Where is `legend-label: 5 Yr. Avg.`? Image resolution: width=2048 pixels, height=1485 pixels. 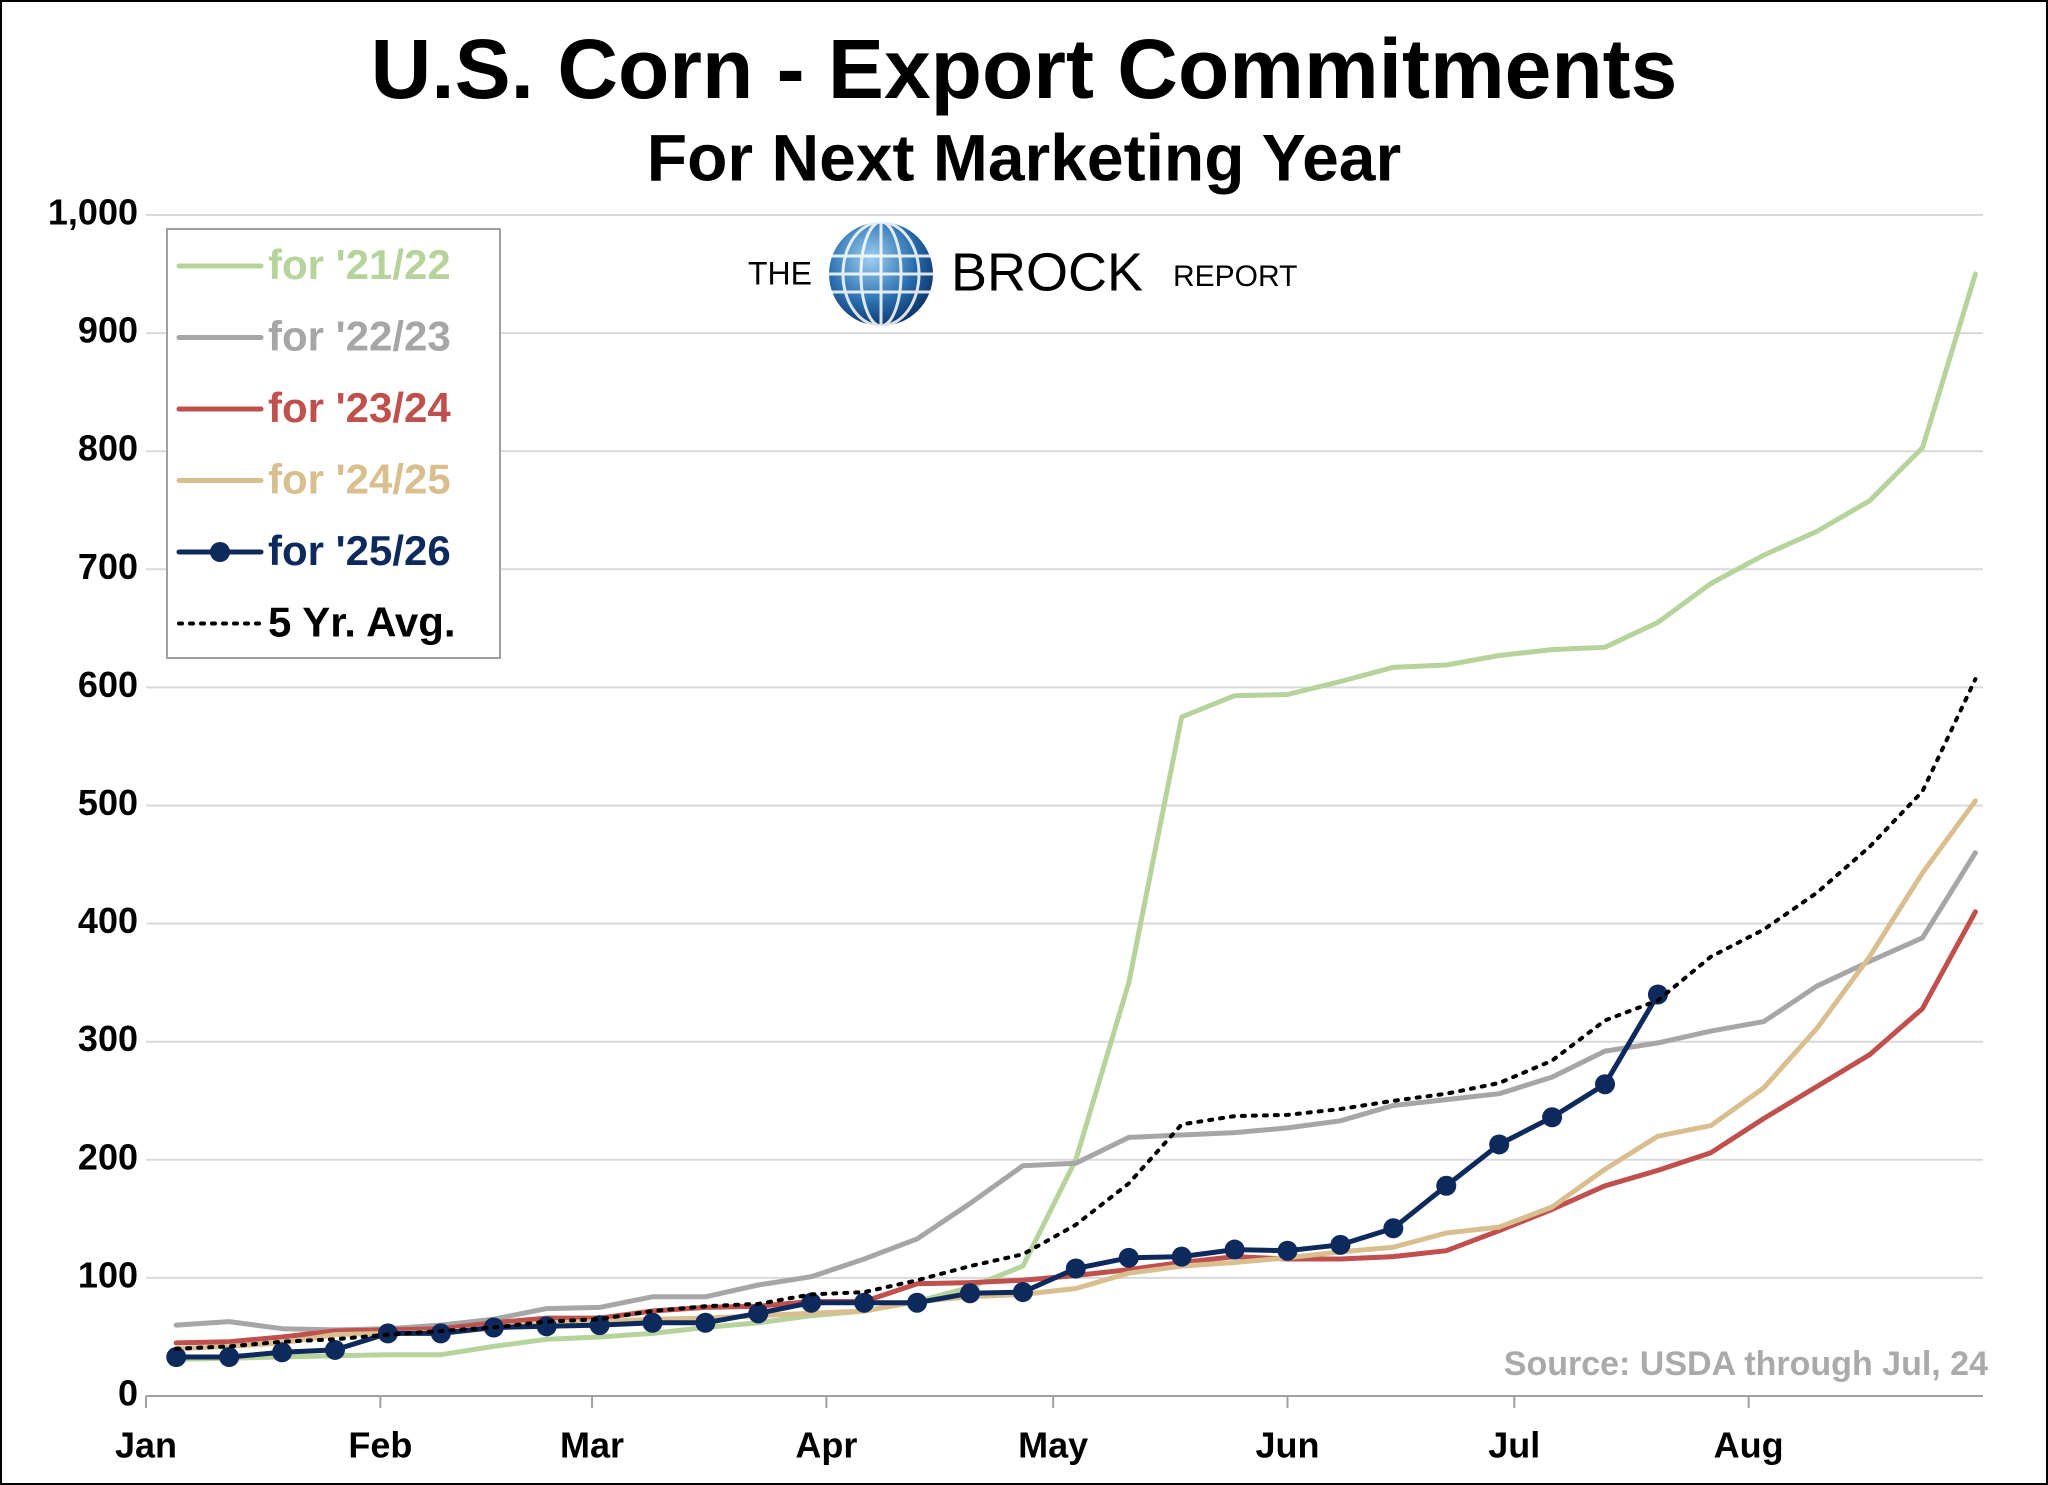 legend-label: 5 Yr. Avg. is located at coordinates (362, 622).